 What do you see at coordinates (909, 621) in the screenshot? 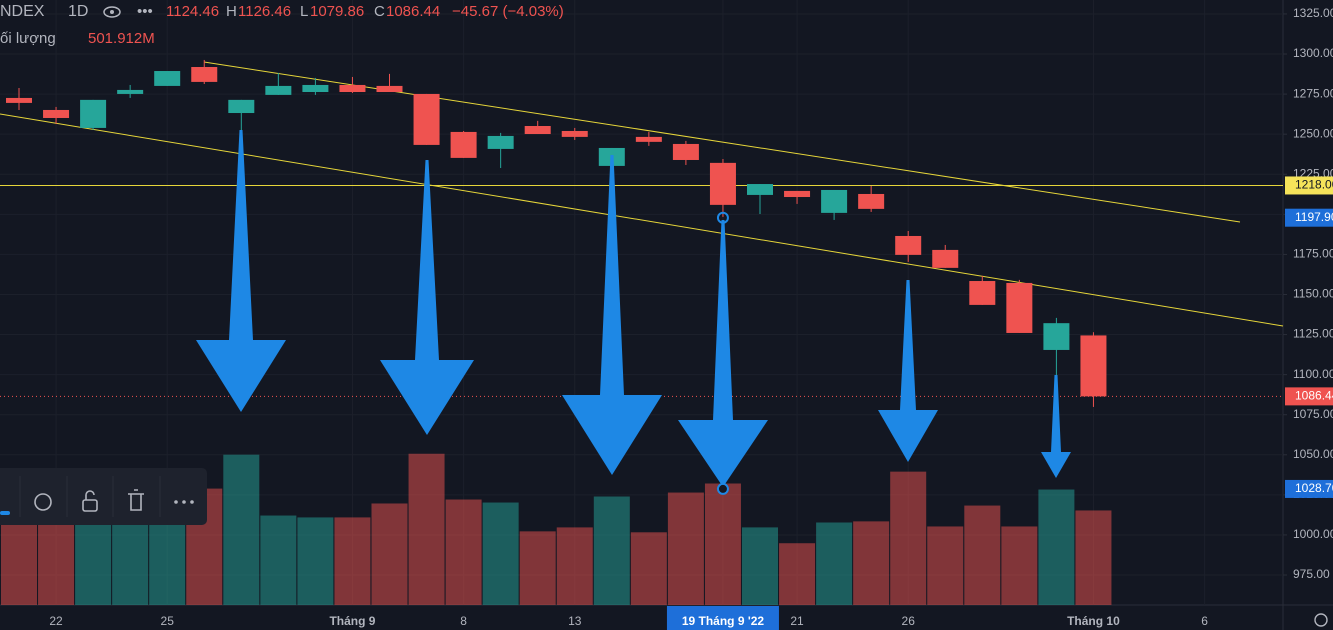
I see `x-tick-label: 26` at bounding box center [909, 621].